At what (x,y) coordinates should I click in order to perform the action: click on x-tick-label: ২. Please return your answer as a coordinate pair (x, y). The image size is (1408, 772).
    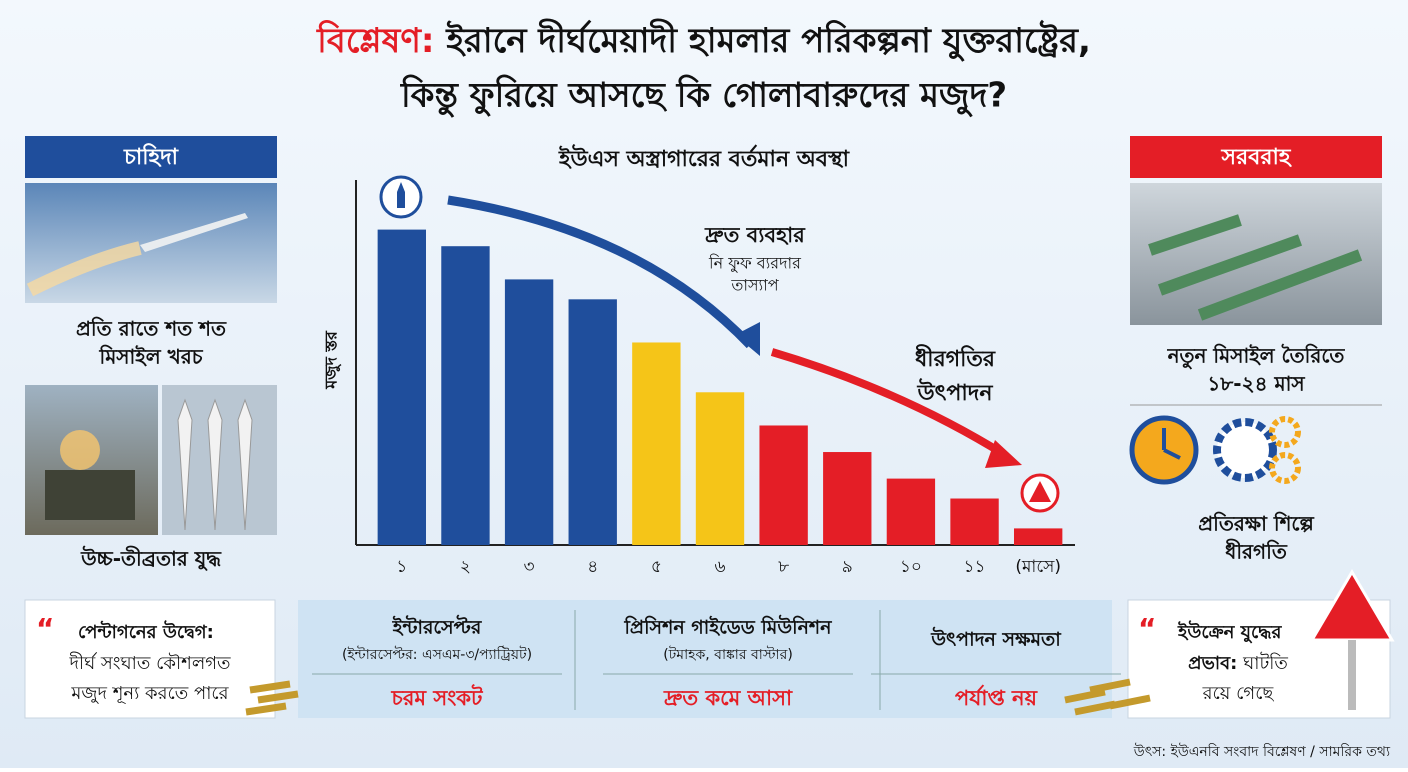
    Looking at the image, I should click on (465, 567).